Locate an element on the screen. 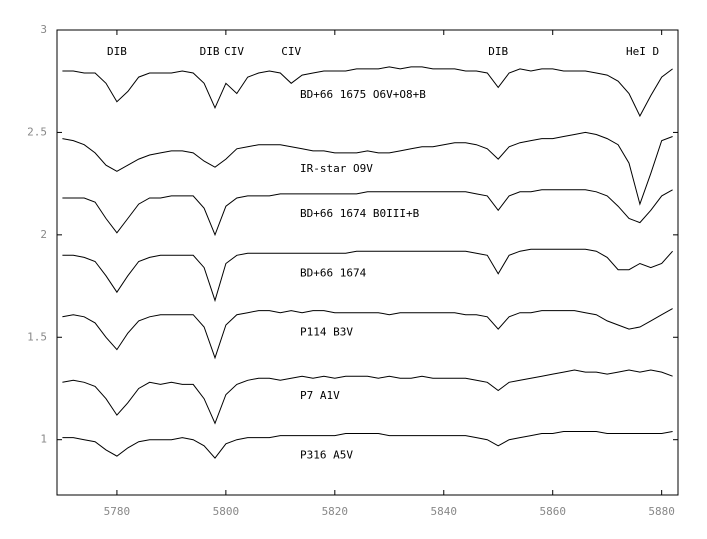 The height and width of the screenshot is (539, 707). series-label: BD+66 1675 O6V+O8+B is located at coordinates (363, 94).